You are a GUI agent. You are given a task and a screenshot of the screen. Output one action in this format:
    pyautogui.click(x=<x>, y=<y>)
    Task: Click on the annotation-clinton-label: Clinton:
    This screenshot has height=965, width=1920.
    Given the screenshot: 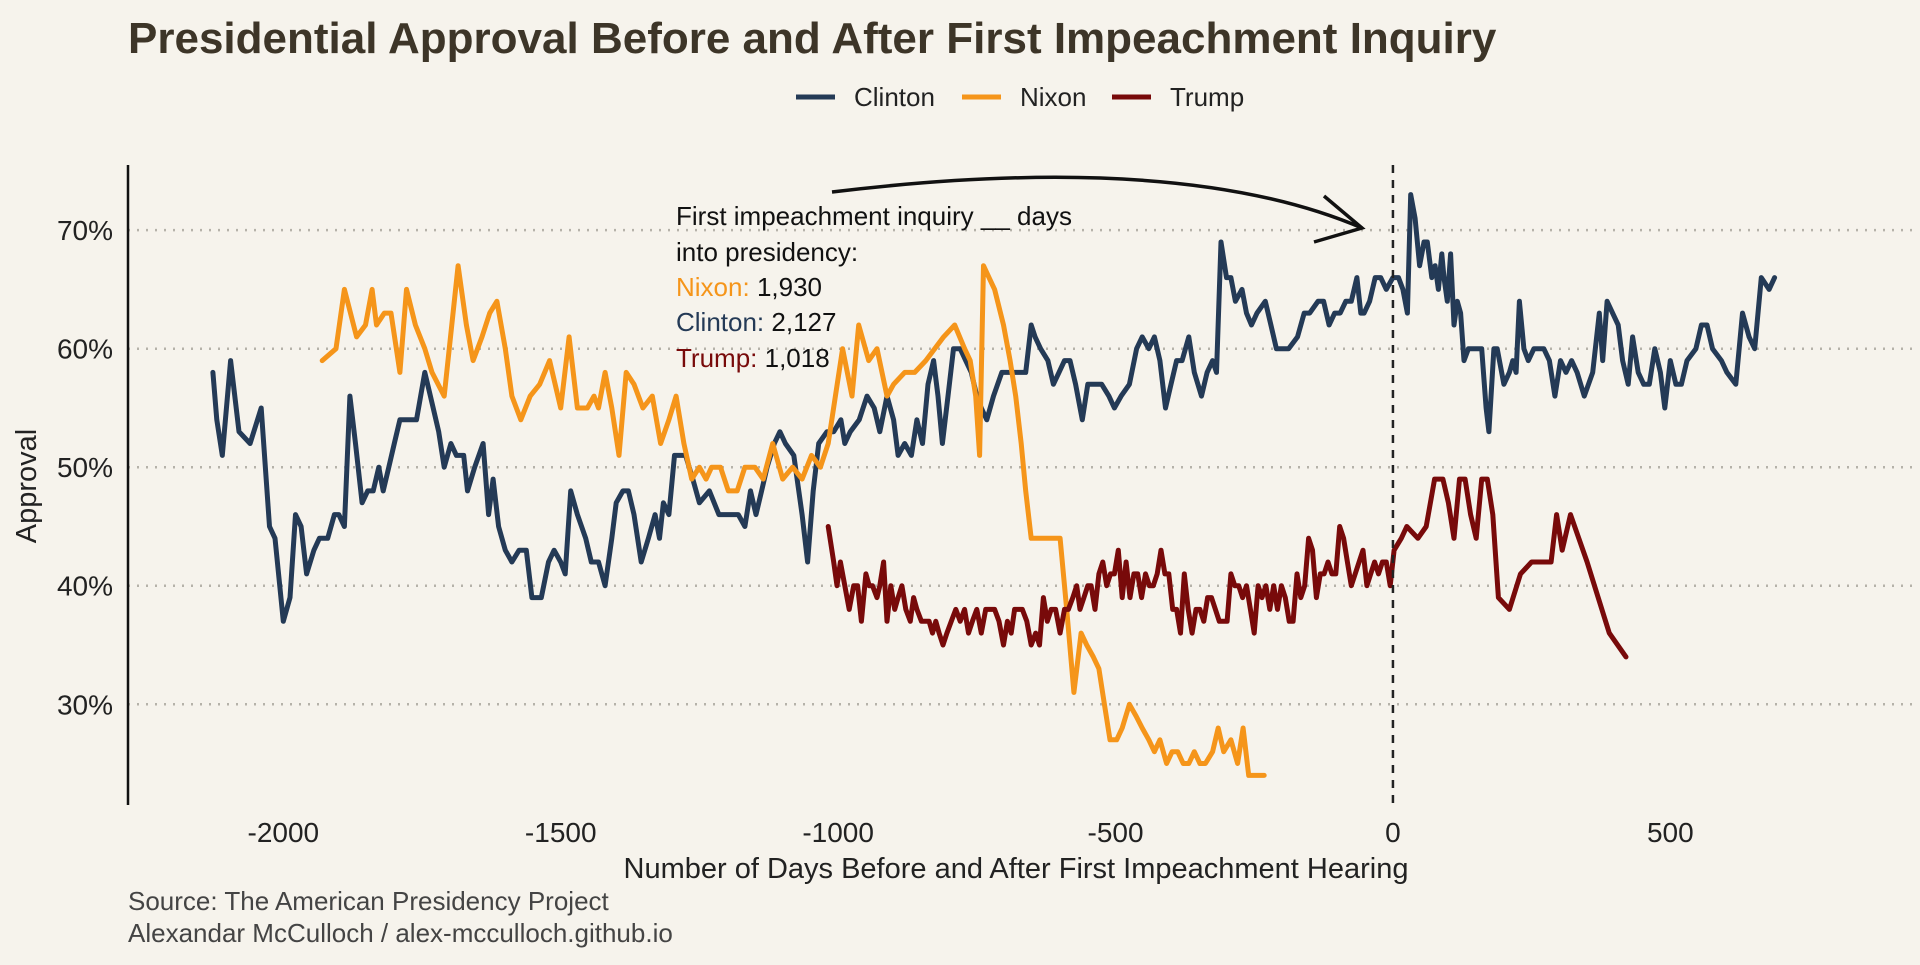 What is the action you would take?
    pyautogui.click(x=720, y=322)
    